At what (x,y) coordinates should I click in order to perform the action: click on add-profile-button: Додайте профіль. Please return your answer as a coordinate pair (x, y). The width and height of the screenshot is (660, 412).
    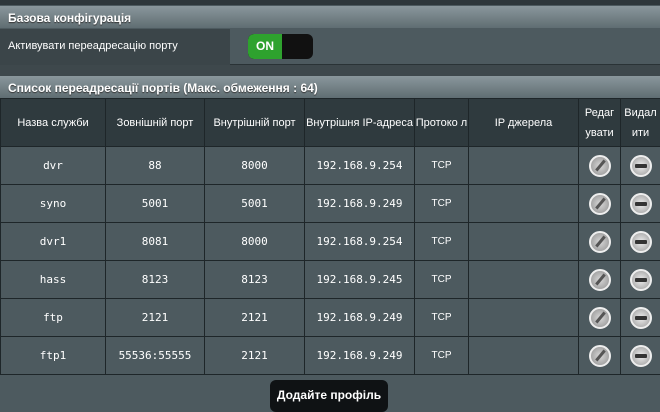
    Looking at the image, I should click on (329, 396).